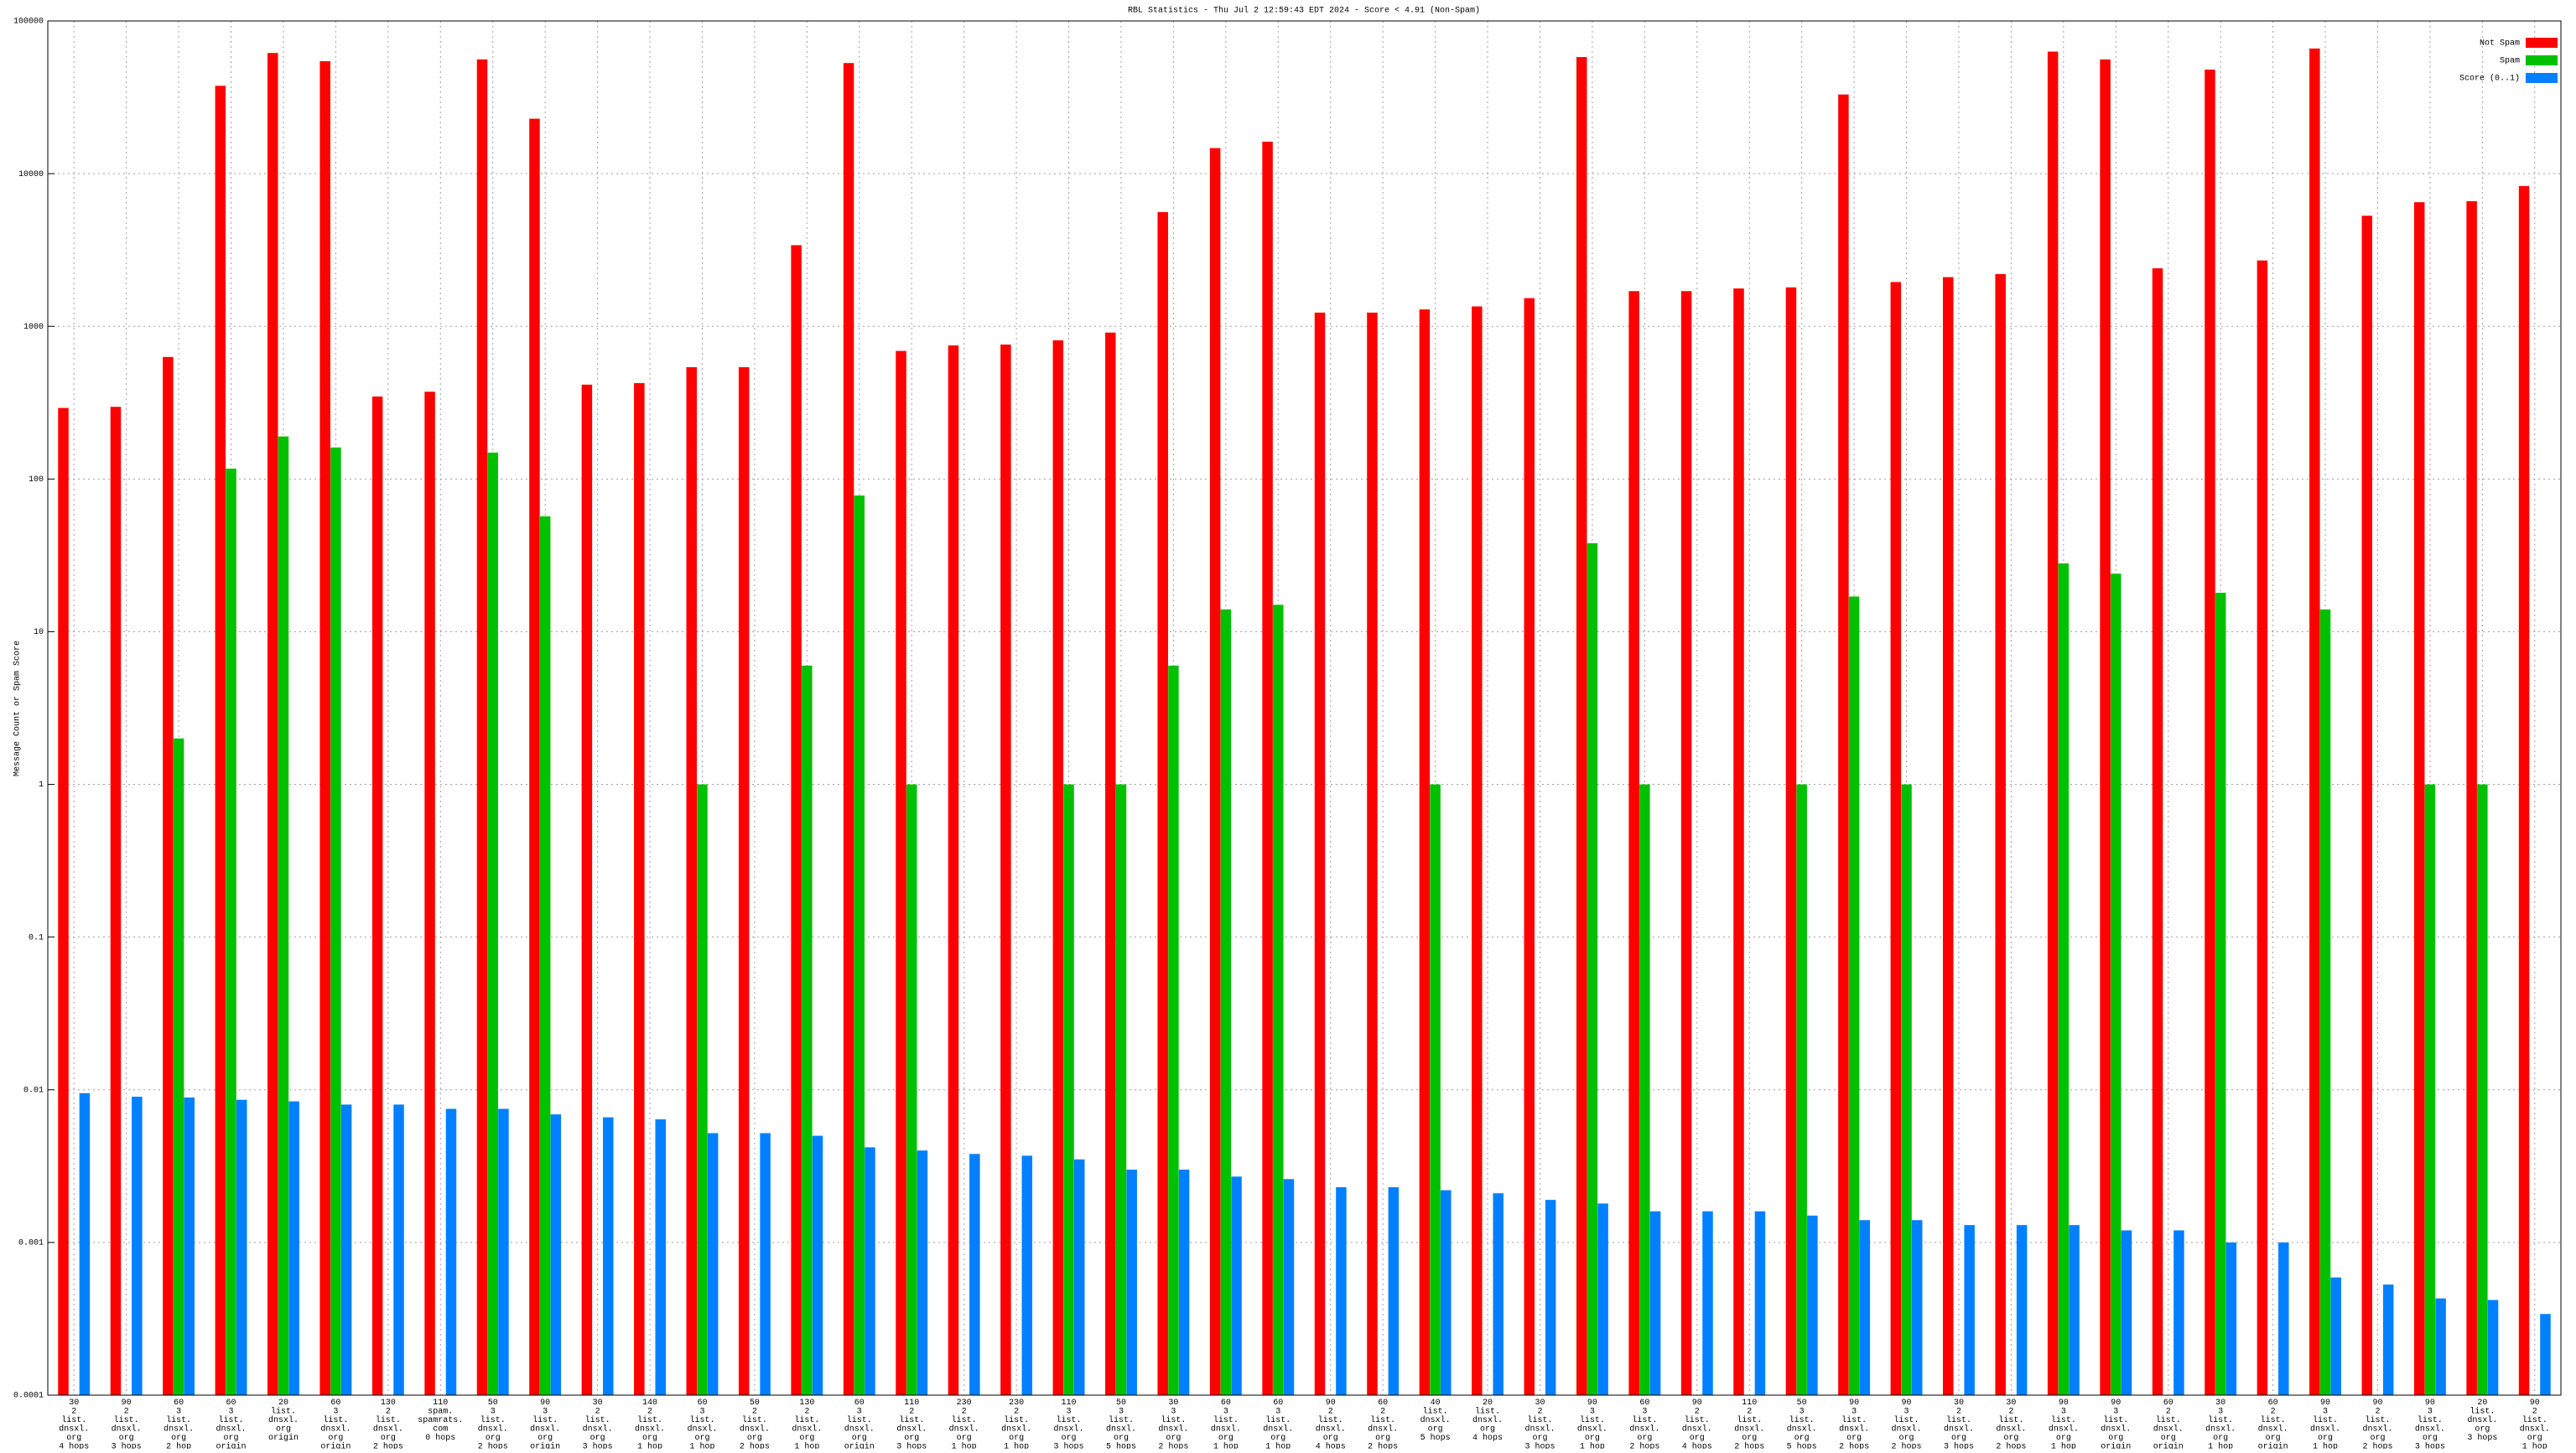 The height and width of the screenshot is (1453, 2576). I want to click on y-tick-label: 0.0001, so click(29, 1396).